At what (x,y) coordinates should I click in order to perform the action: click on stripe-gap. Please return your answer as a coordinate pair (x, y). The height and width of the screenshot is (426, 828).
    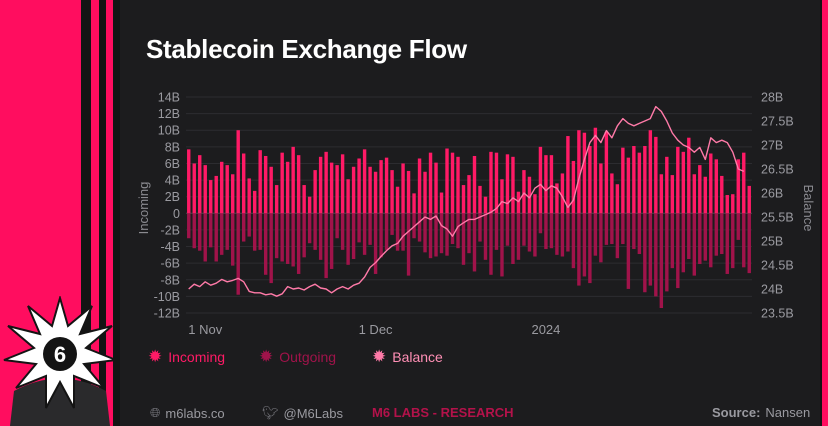
    Looking at the image, I should click on (102, 213).